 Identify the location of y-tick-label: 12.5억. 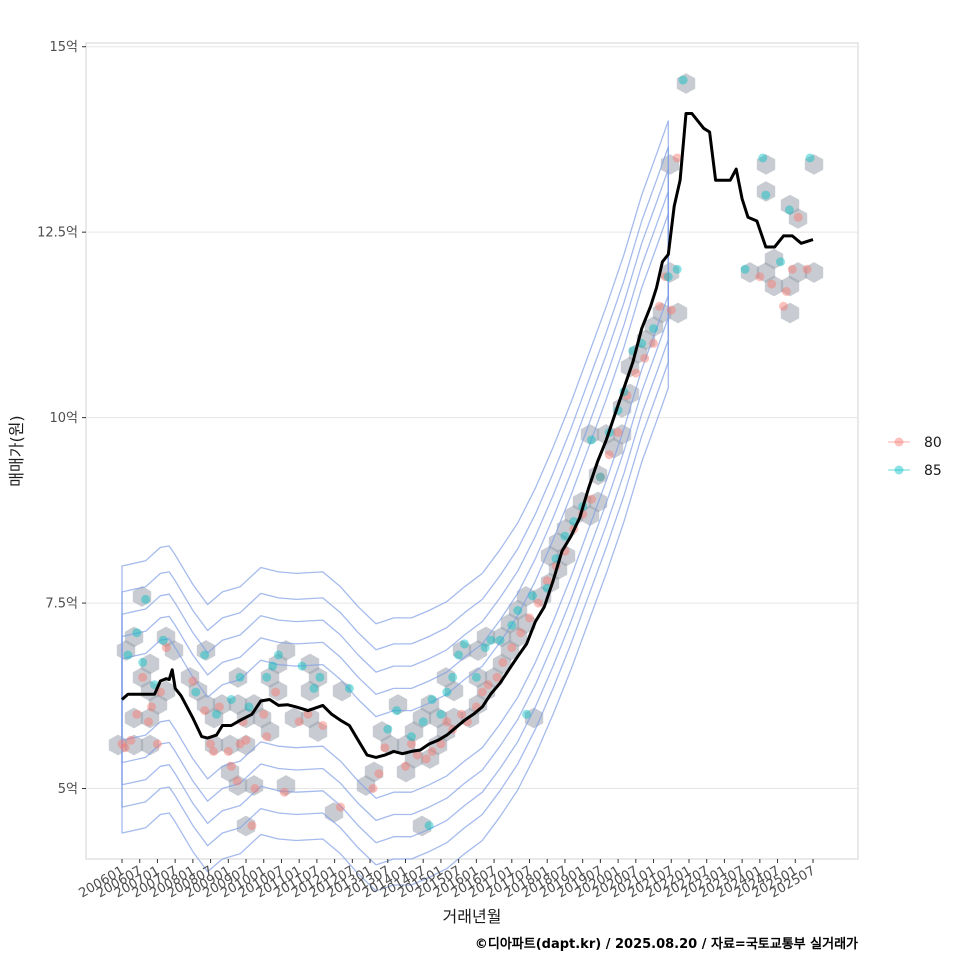
(57, 233).